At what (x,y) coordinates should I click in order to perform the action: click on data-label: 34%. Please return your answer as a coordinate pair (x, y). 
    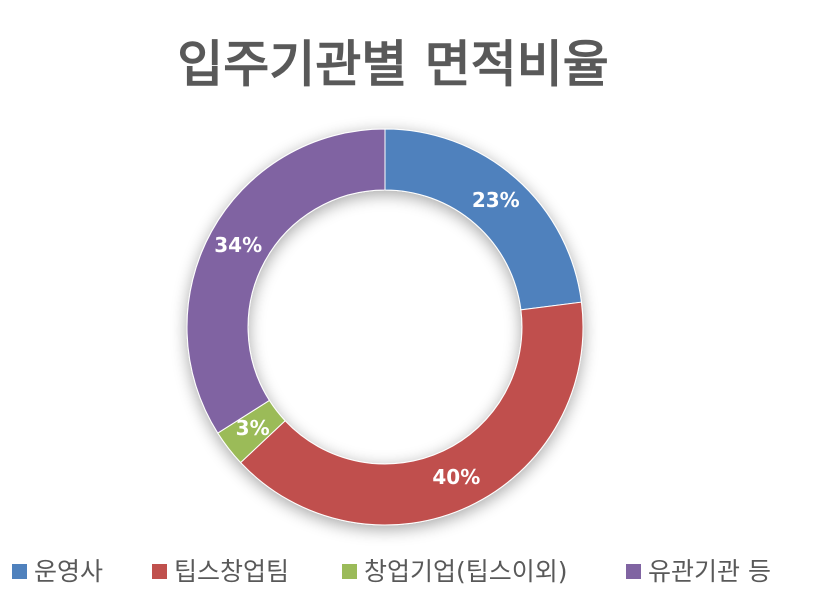
    Looking at the image, I should click on (238, 245).